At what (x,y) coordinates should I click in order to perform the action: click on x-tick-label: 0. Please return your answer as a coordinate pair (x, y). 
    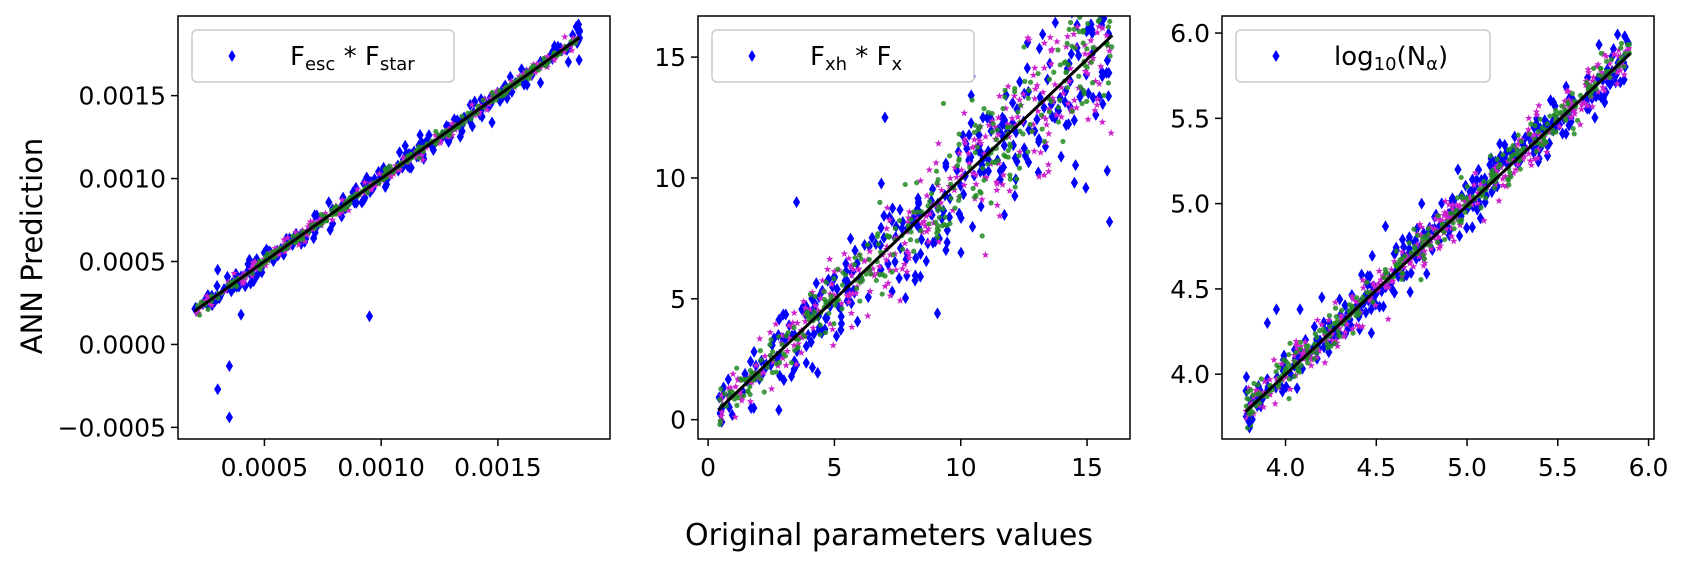
    Looking at the image, I should click on (708, 467).